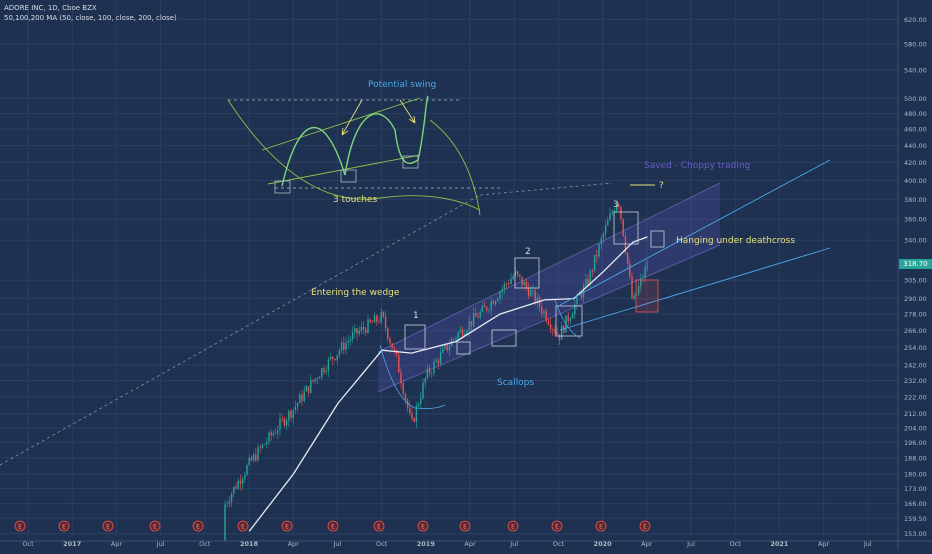 The image size is (932, 554). What do you see at coordinates (546, 189) in the screenshot?
I see `dashed-trendline-ext` at bounding box center [546, 189].